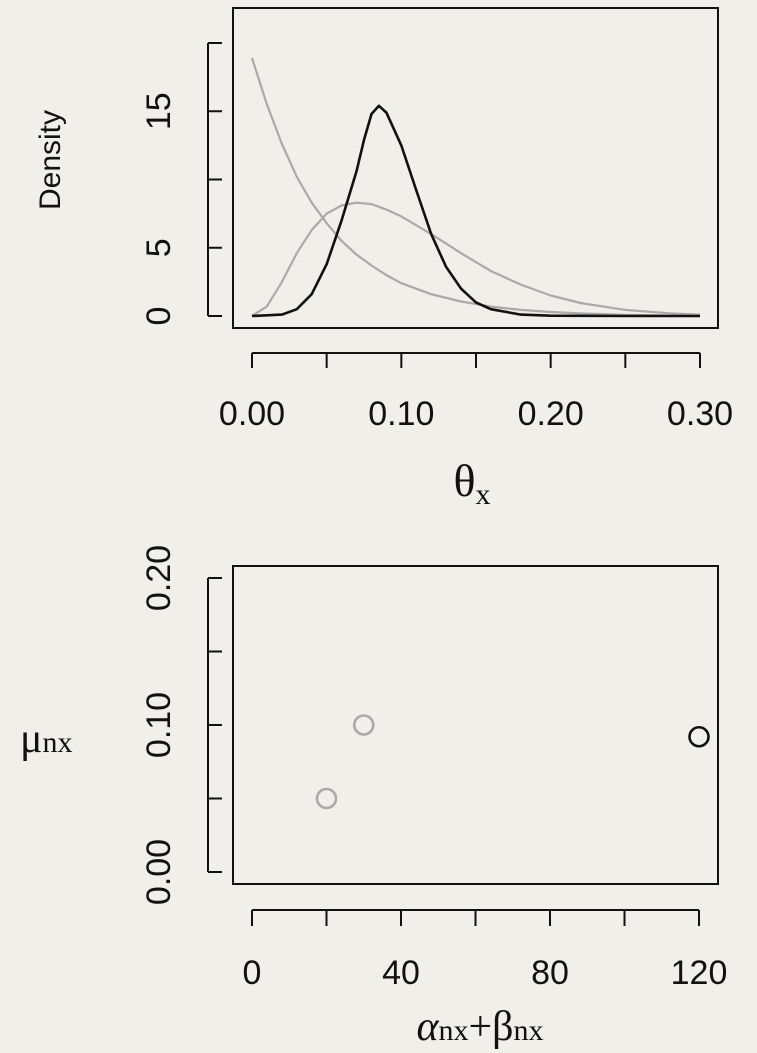 This screenshot has height=1053, width=757. What do you see at coordinates (529, 1030) in the screenshot?
I see `beta-subscript: nx` at bounding box center [529, 1030].